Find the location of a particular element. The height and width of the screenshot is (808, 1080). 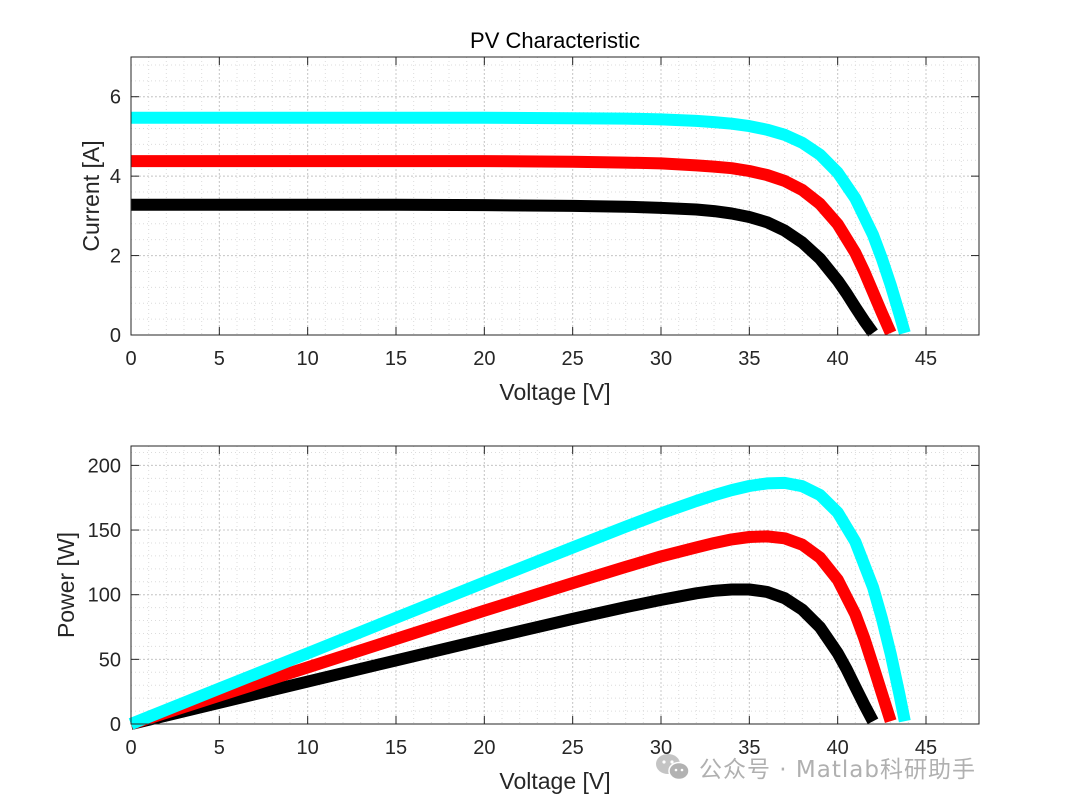

power-y-tick-label: 200 is located at coordinates (104, 466).